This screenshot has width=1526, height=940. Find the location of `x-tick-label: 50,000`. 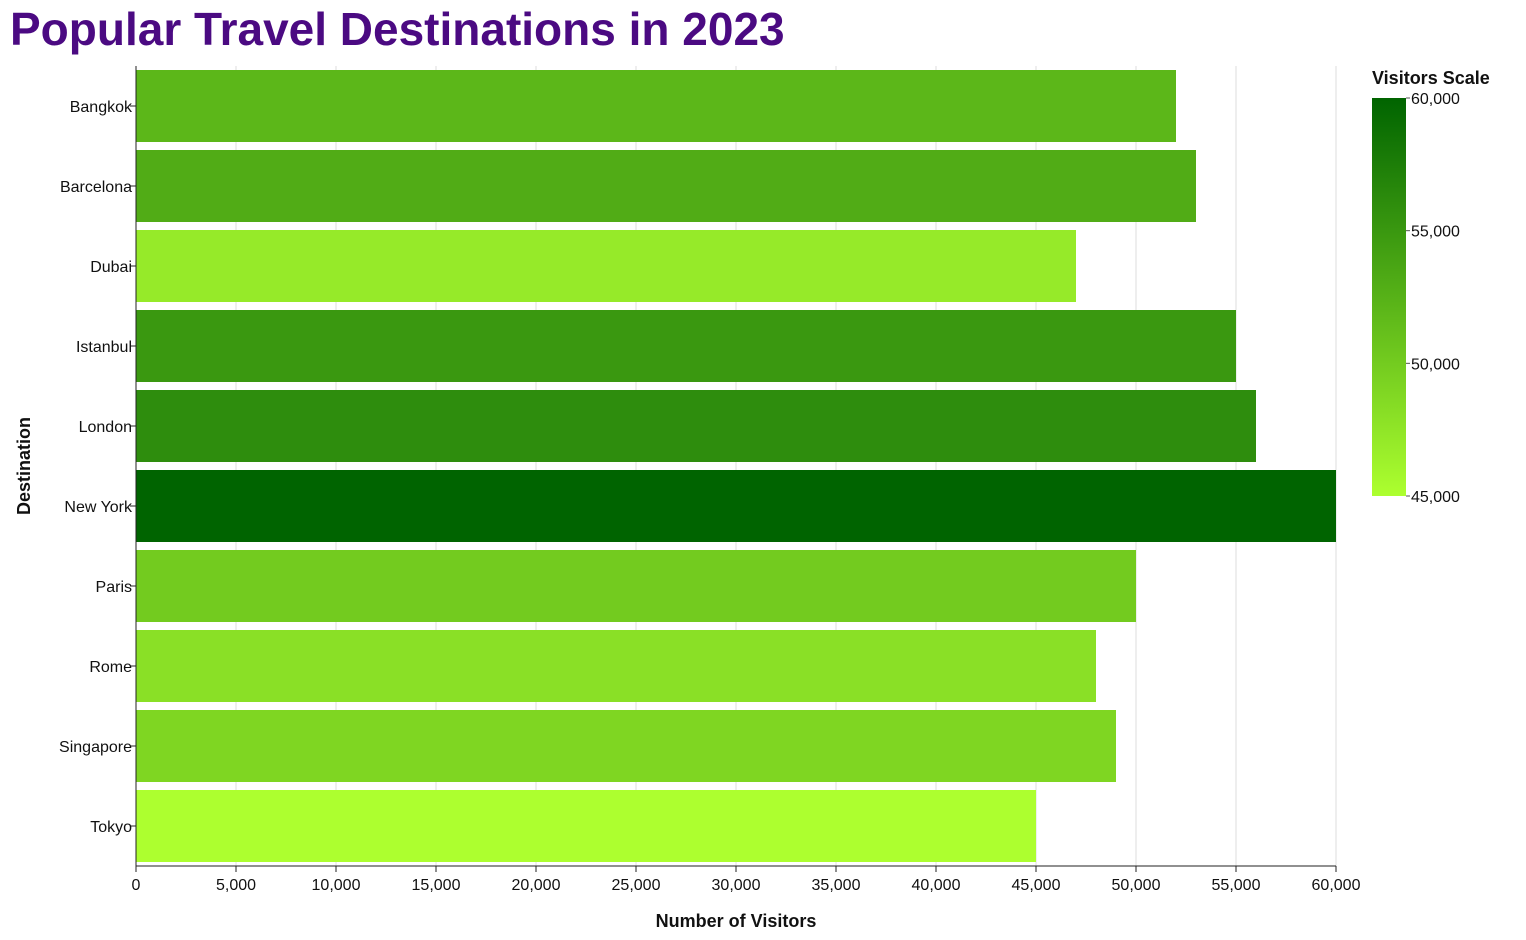

x-tick-label: 50,000 is located at coordinates (1136, 885).